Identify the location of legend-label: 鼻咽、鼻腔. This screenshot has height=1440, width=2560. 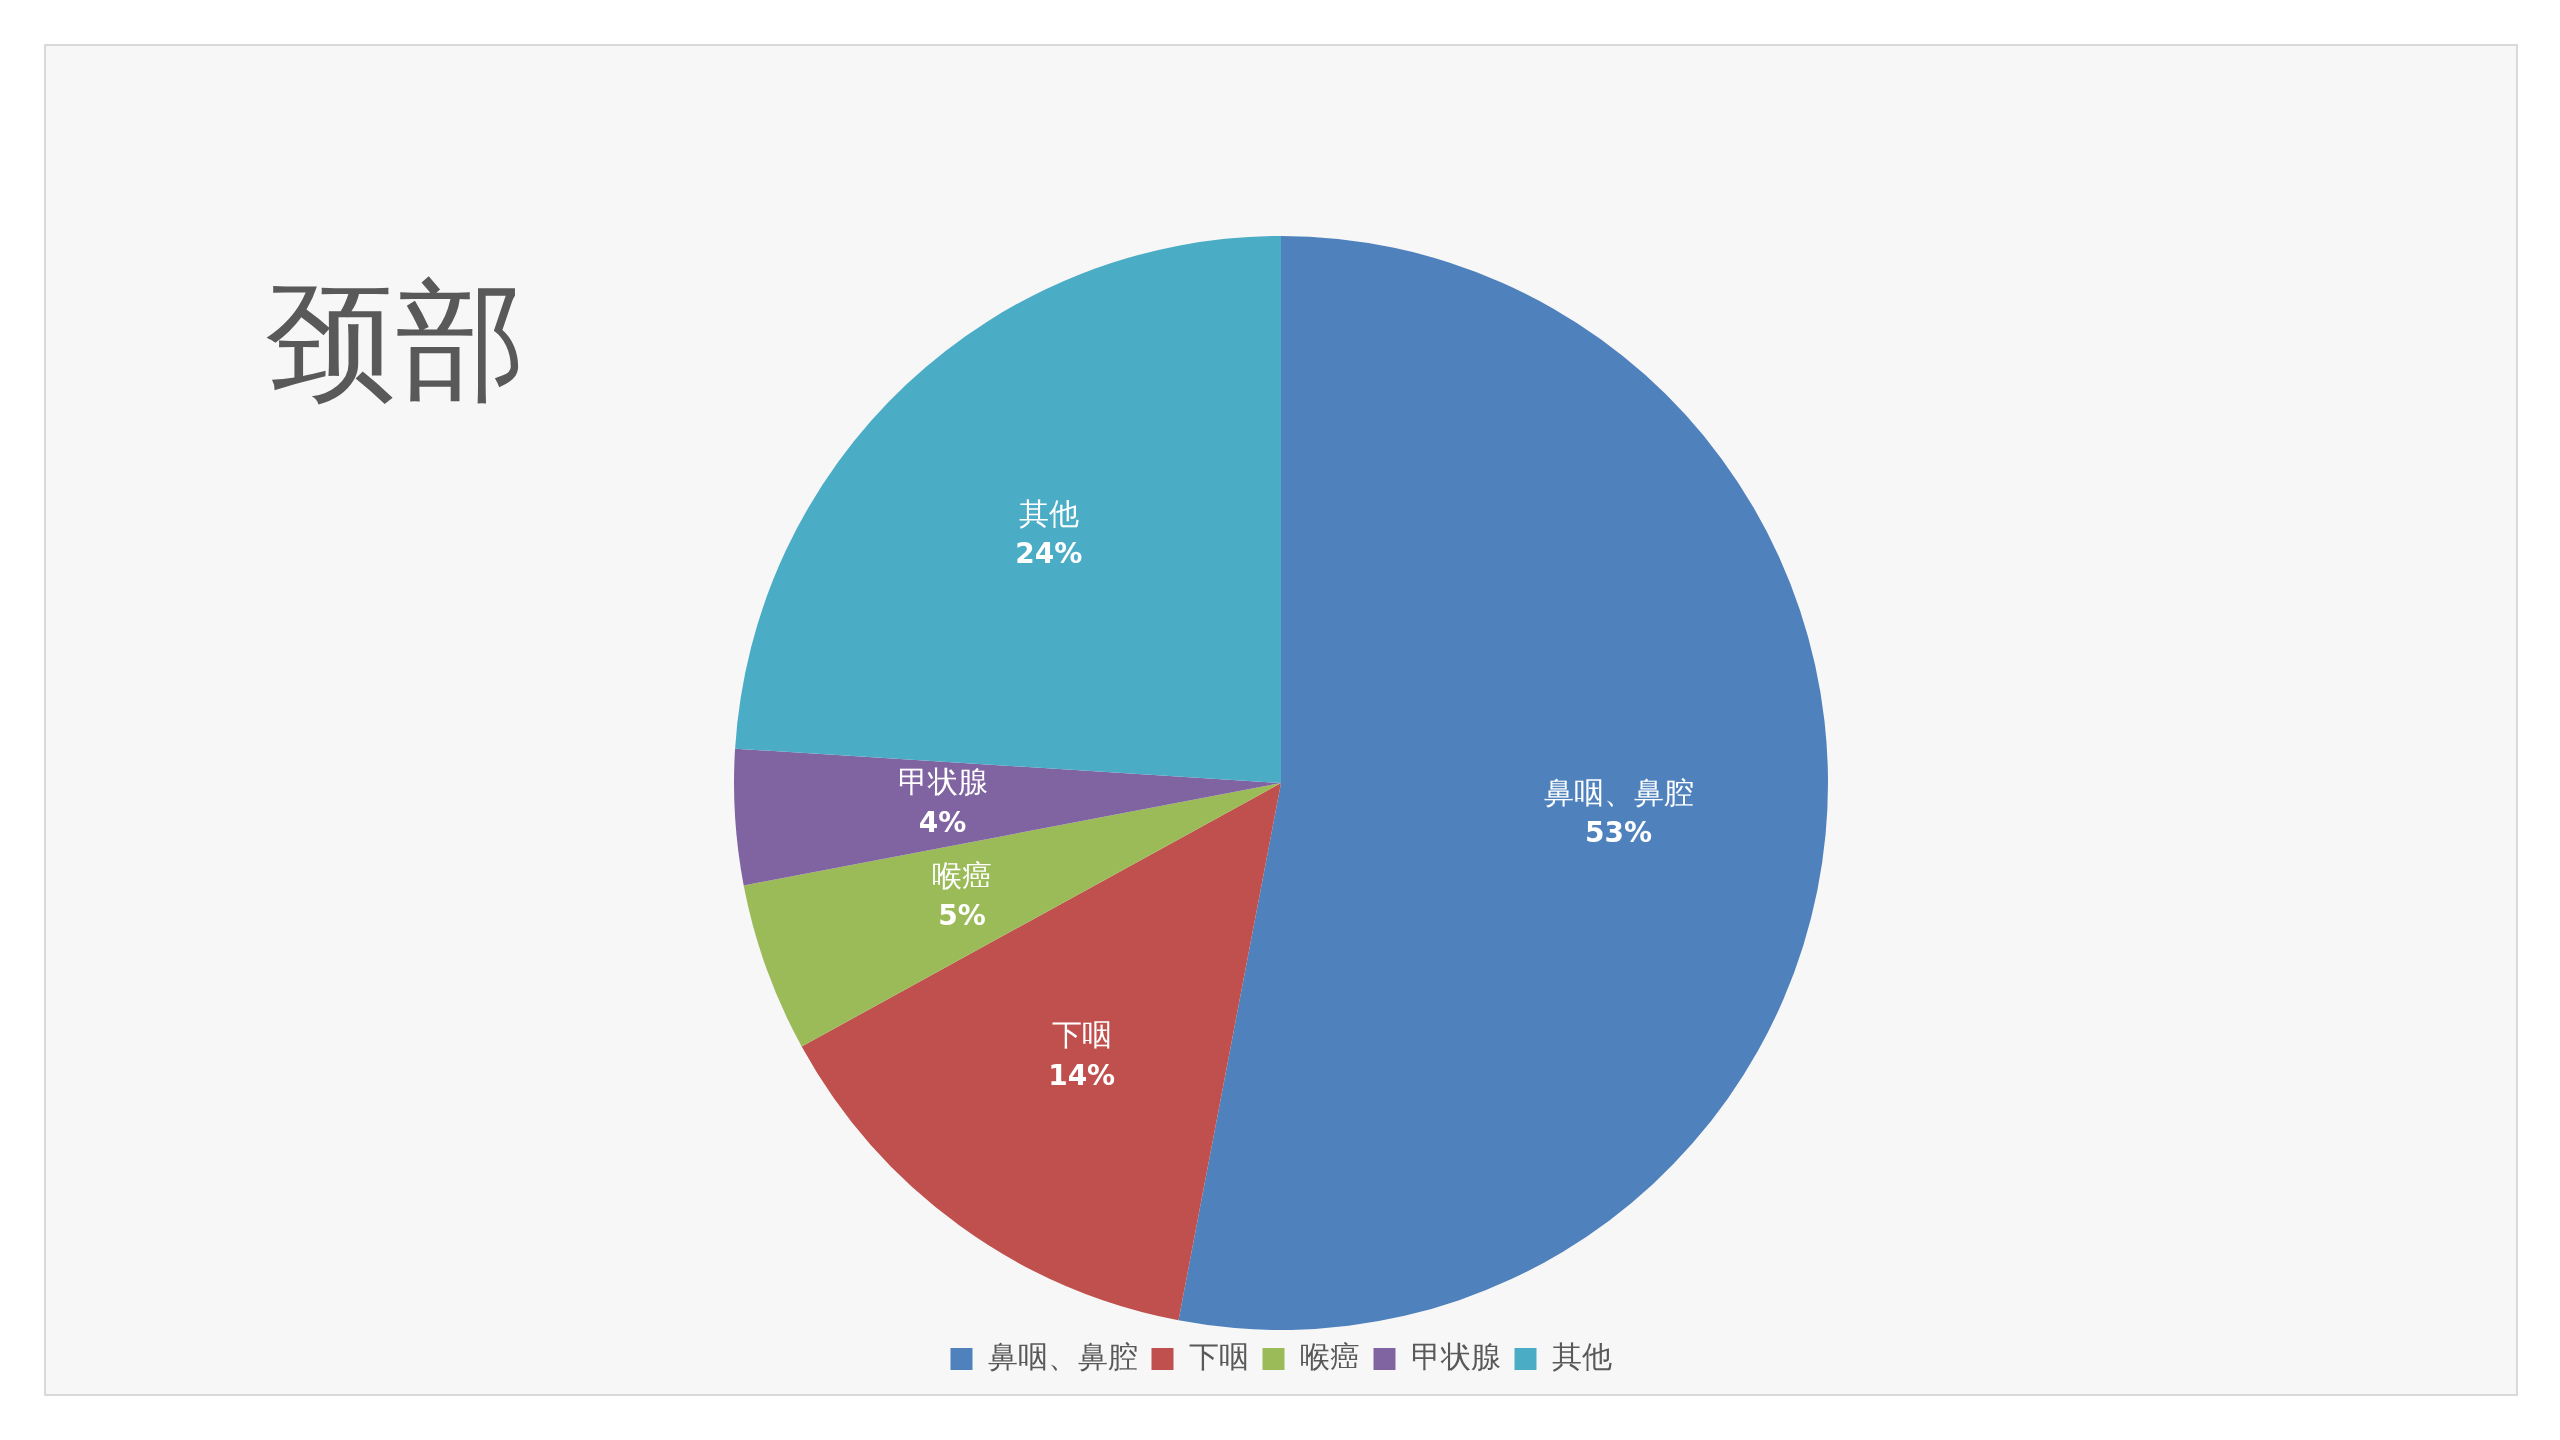
(1062, 1356).